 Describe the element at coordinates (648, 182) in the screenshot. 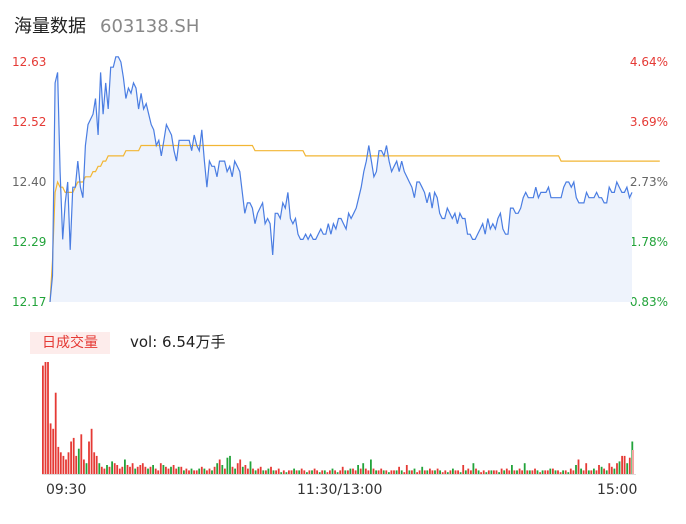

I see `y-right-tick-3: 2.73%` at that location.